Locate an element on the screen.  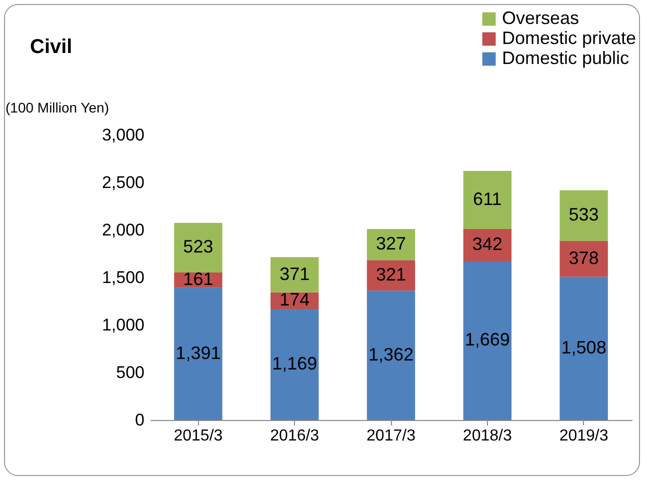
chart-title: Civil is located at coordinates (51, 47).